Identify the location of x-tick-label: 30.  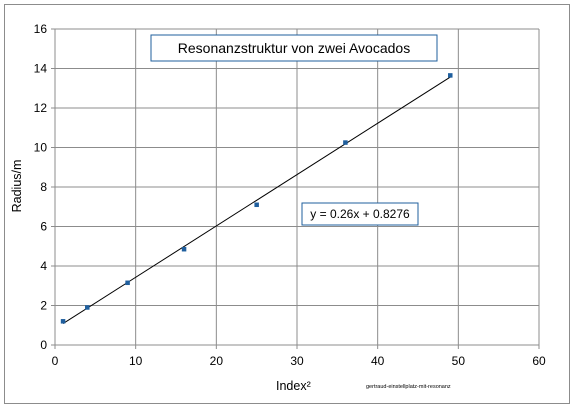
(297, 361).